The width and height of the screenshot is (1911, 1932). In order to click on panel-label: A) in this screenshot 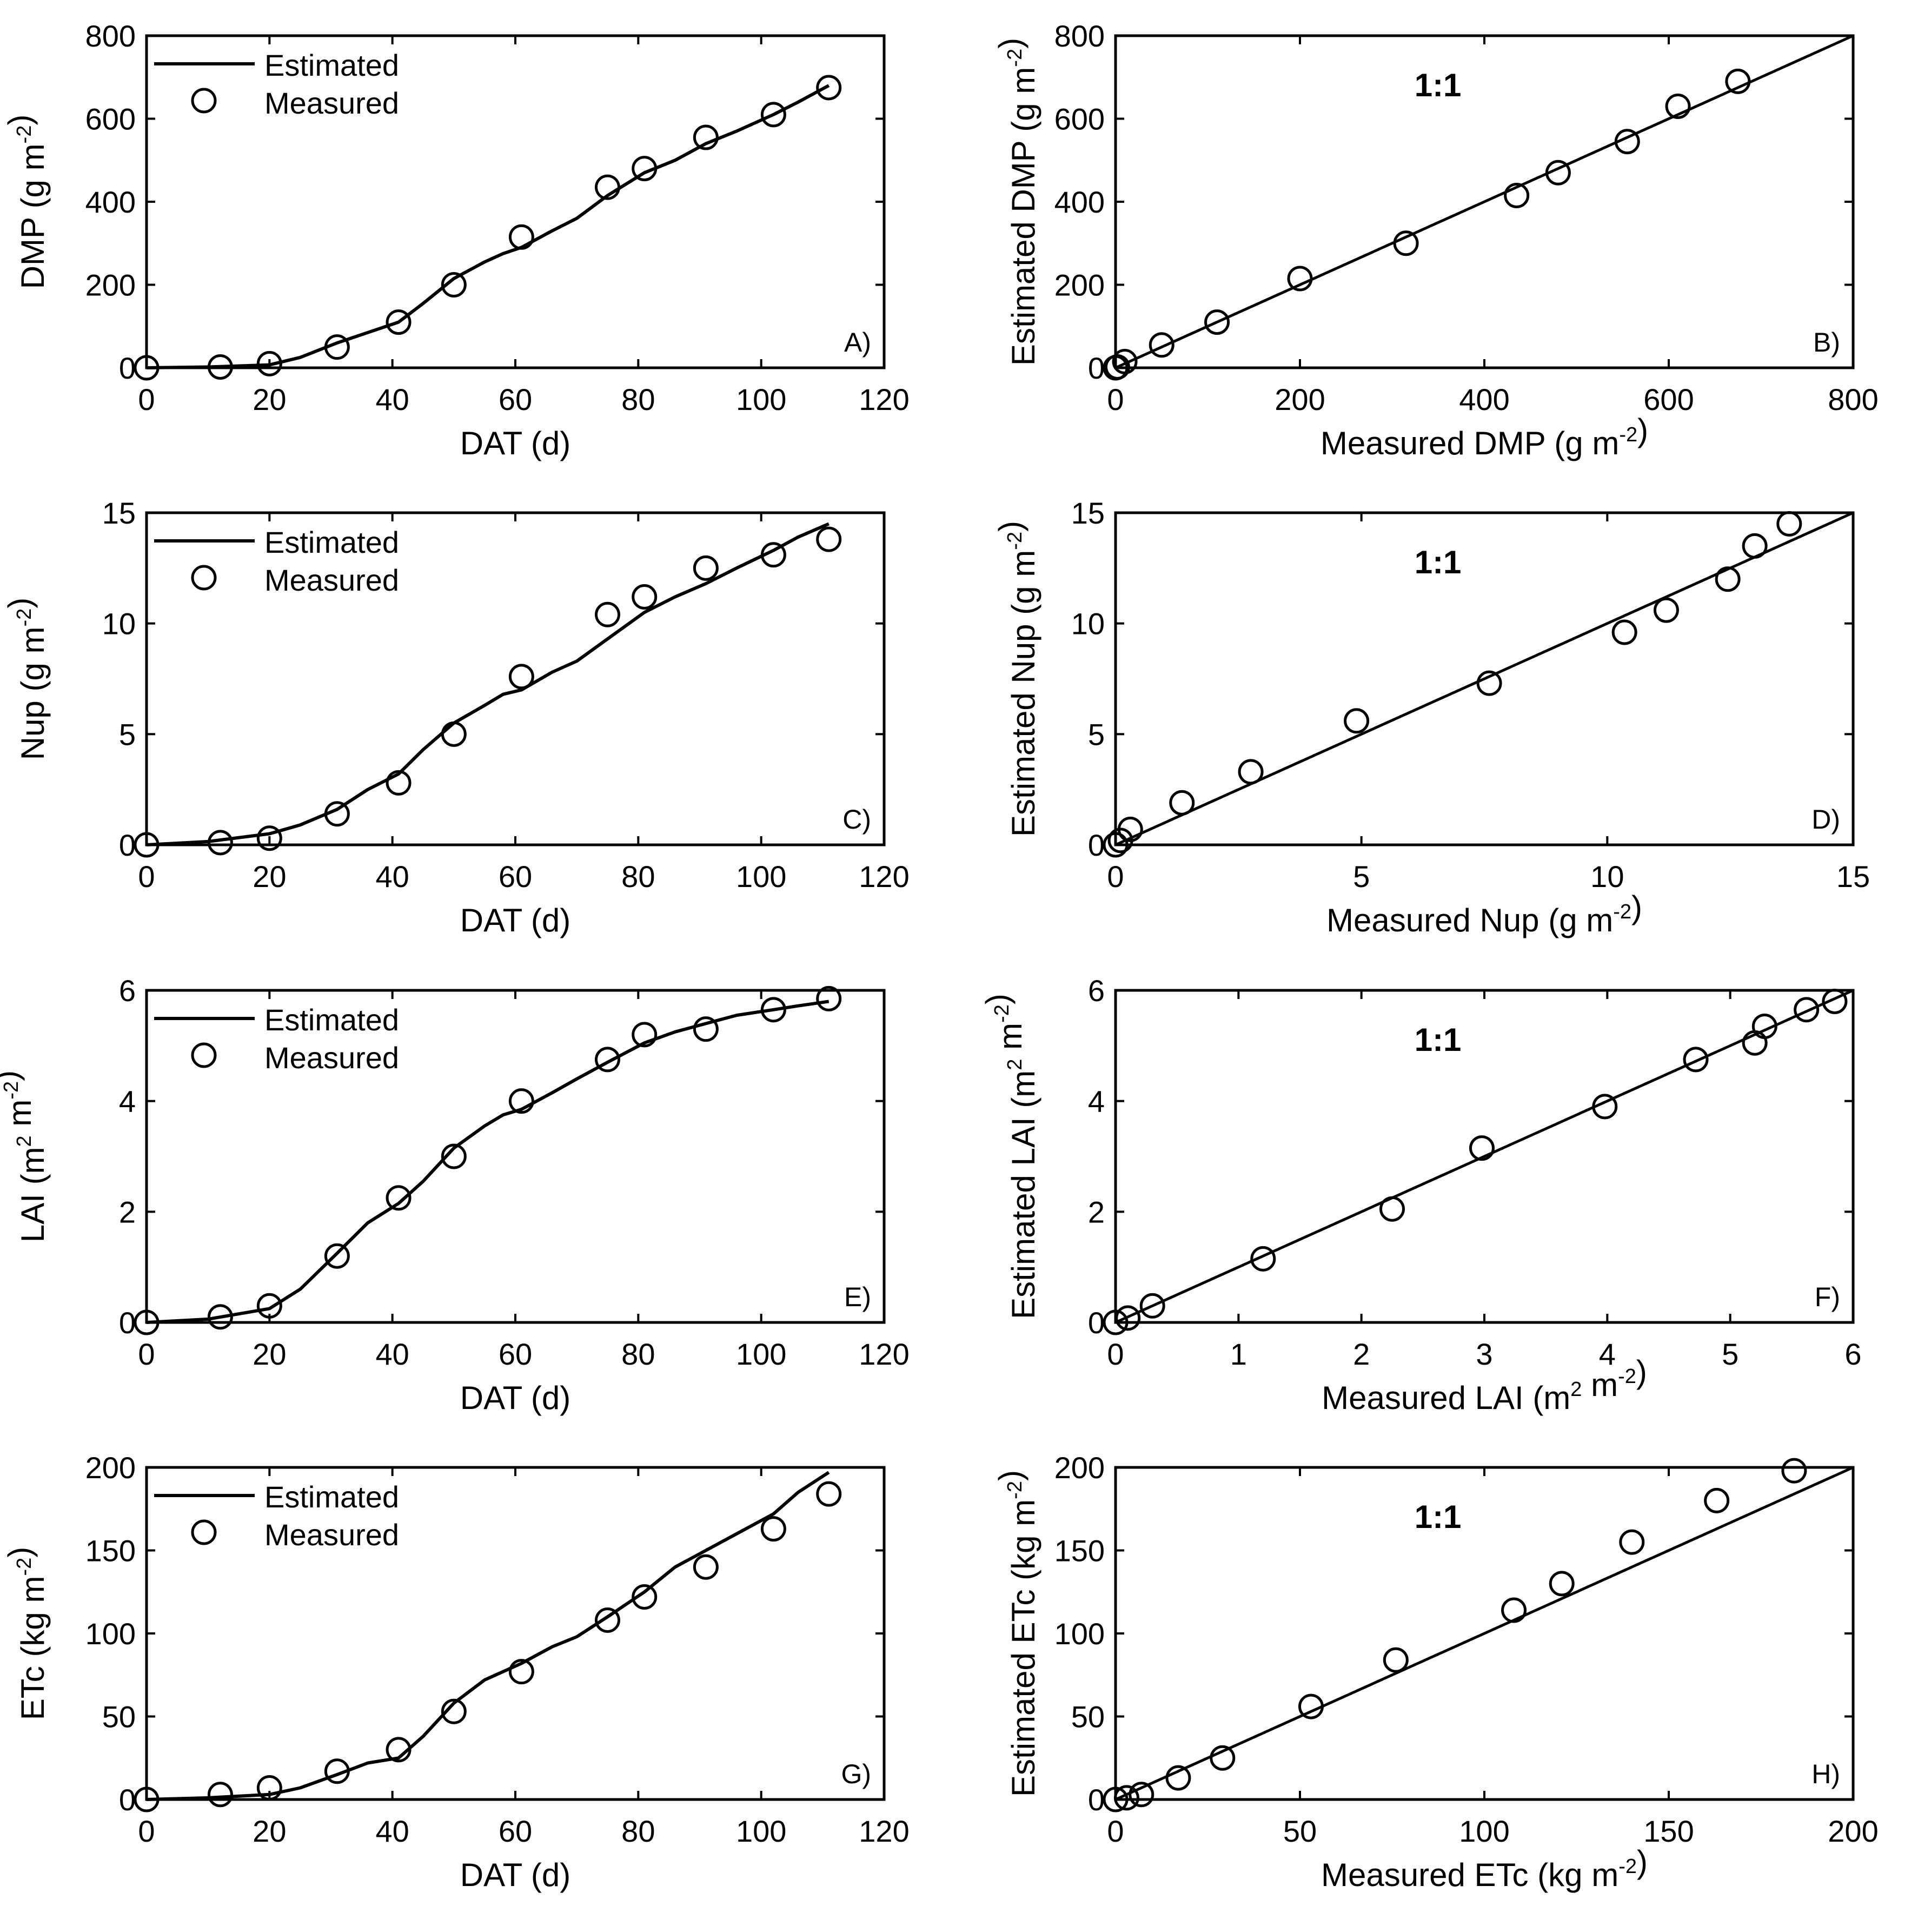, I will do `click(857, 342)`.